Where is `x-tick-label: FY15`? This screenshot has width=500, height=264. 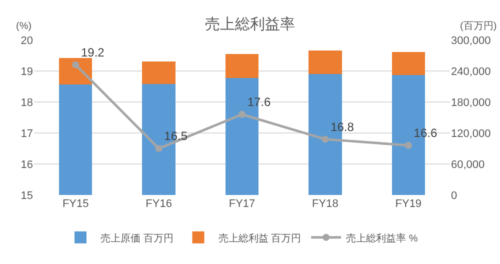
x-tick-label: FY15 is located at coordinates (75, 204).